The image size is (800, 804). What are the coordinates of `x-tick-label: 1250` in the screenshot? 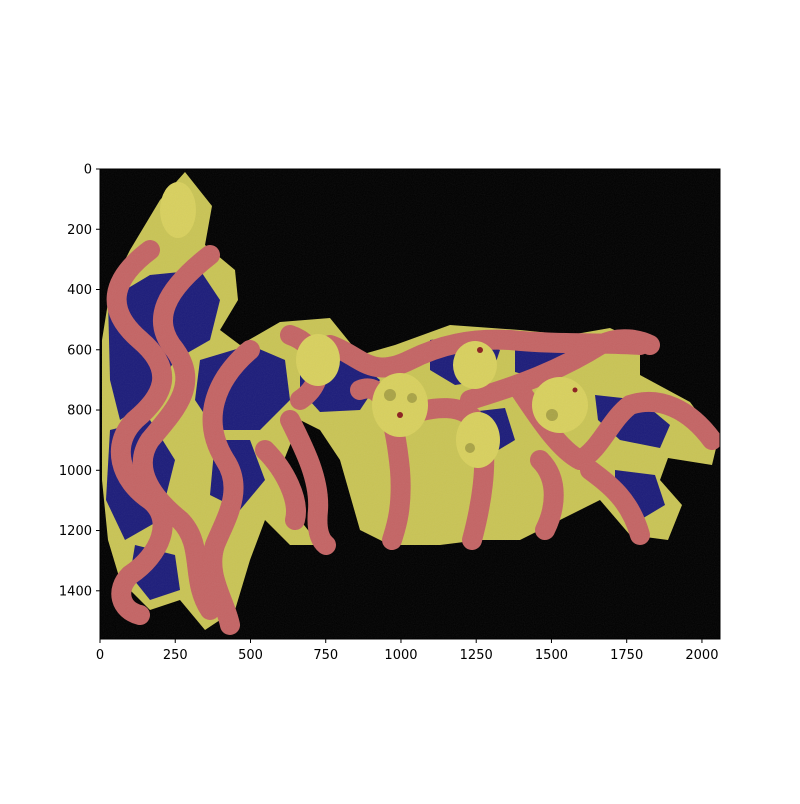 It's located at (476, 655).